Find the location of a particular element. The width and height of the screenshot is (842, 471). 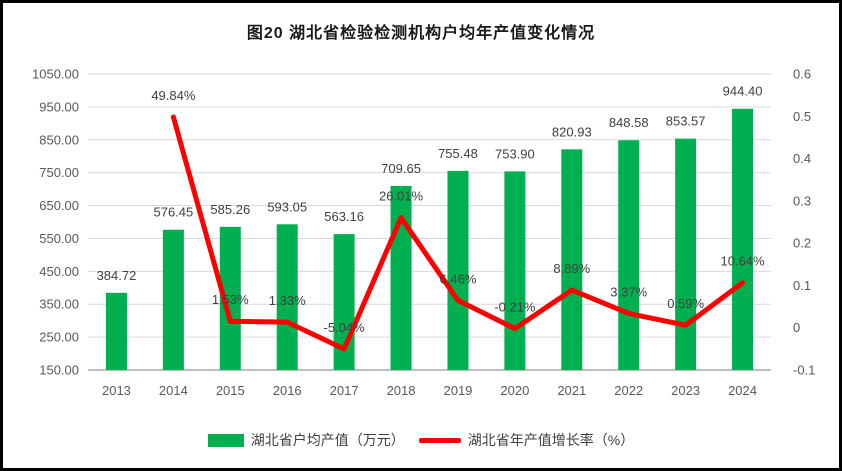

y-left-tick-label: 450.00 is located at coordinates (59, 271).